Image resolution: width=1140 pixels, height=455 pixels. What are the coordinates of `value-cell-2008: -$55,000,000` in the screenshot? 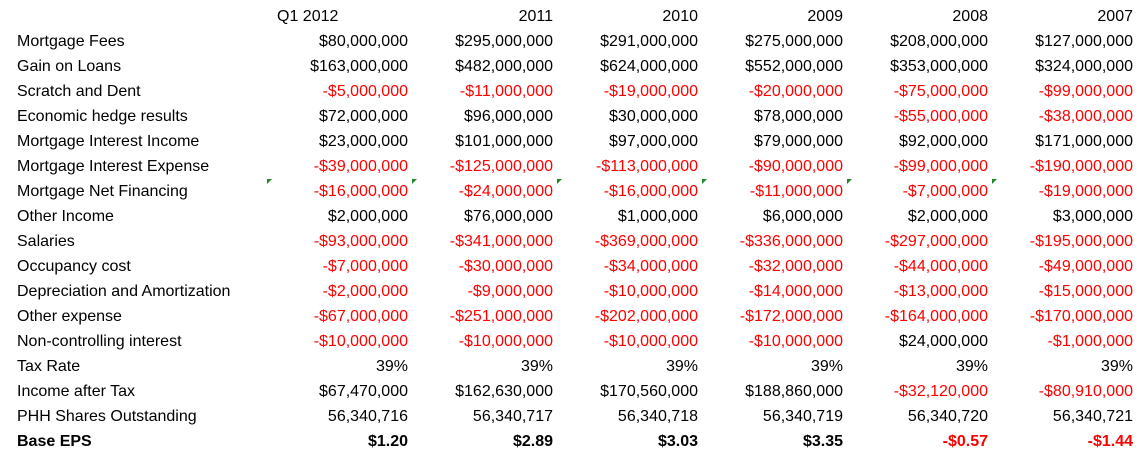 It's located at (919, 116).